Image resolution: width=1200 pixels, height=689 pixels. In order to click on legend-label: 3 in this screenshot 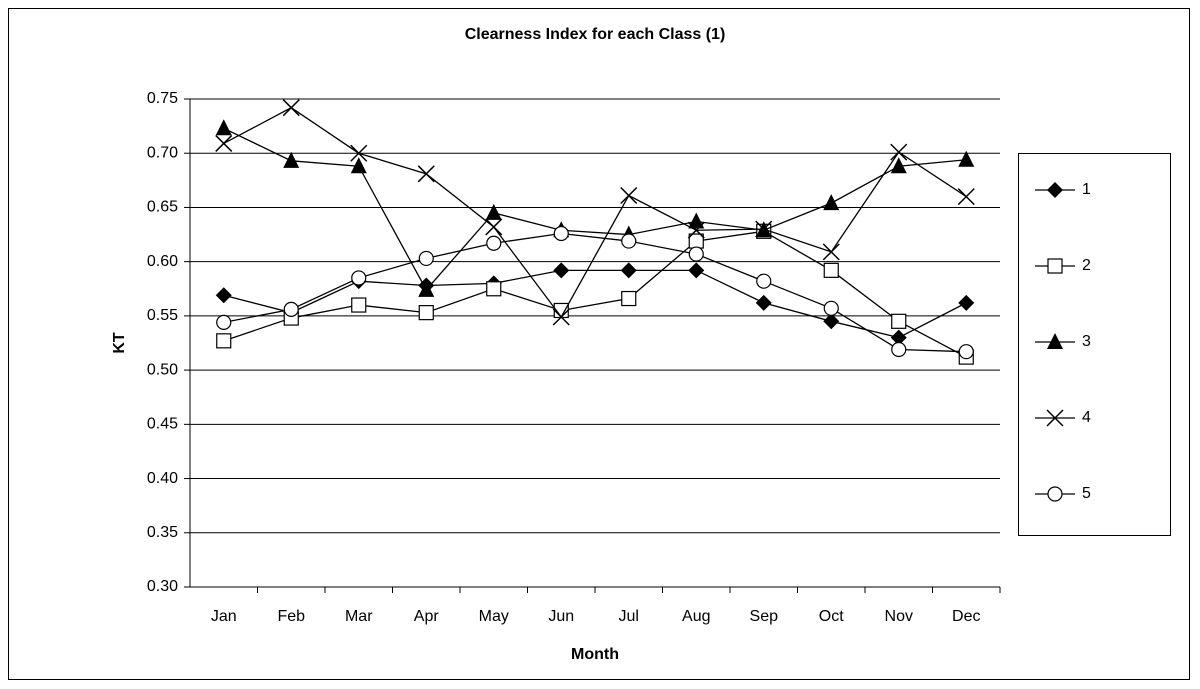, I will do `click(1086, 341)`.